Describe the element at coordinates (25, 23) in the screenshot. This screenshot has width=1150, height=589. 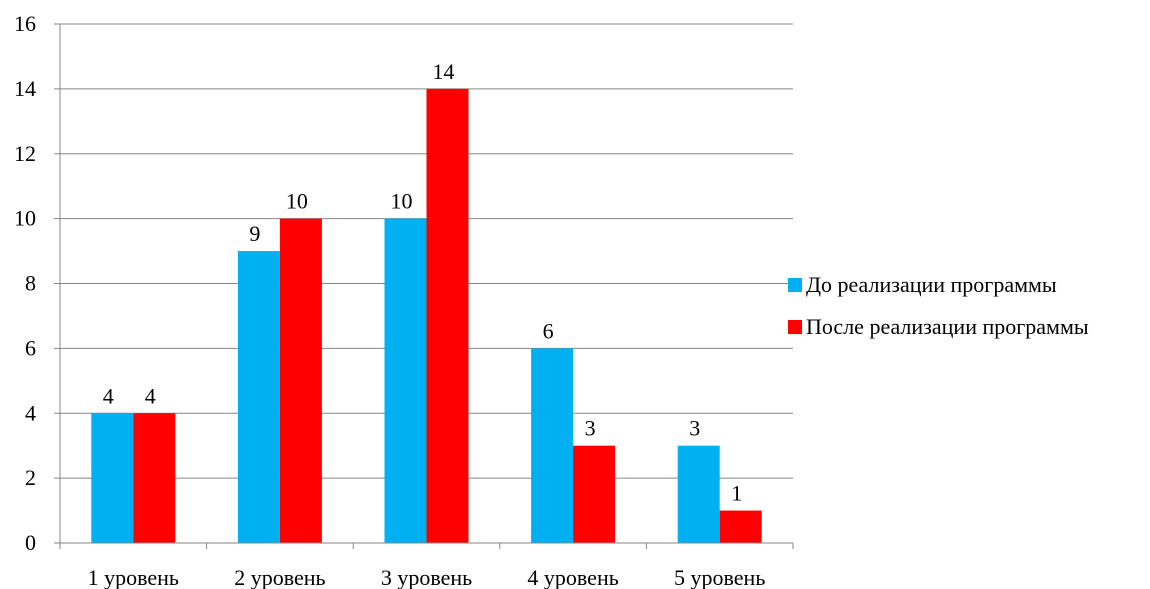
I see `y-tick-label: 16` at that location.